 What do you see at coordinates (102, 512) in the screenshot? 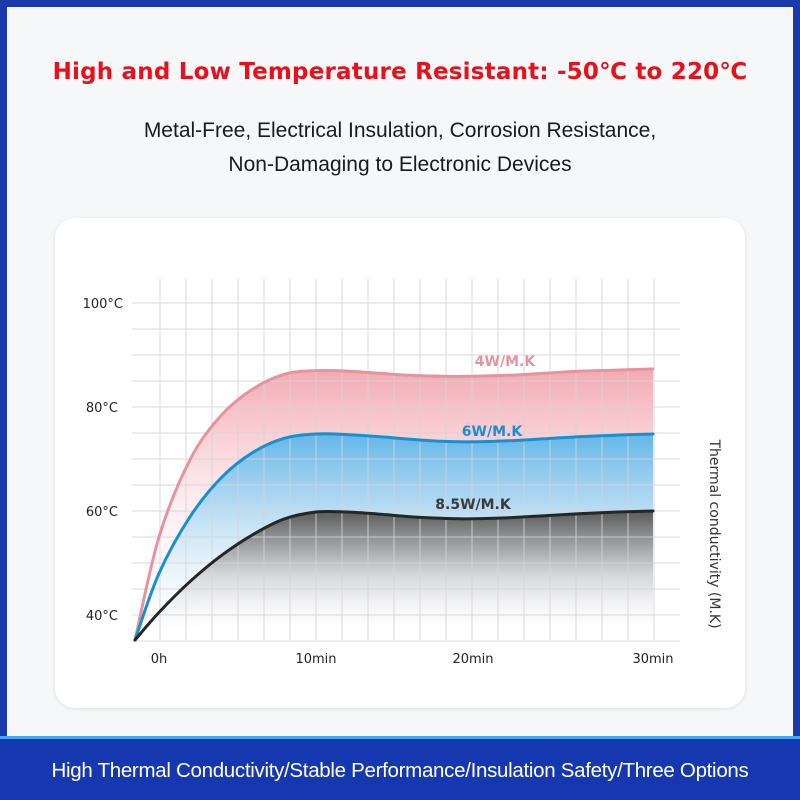
I see `y-tick-60: 60°C` at bounding box center [102, 512].